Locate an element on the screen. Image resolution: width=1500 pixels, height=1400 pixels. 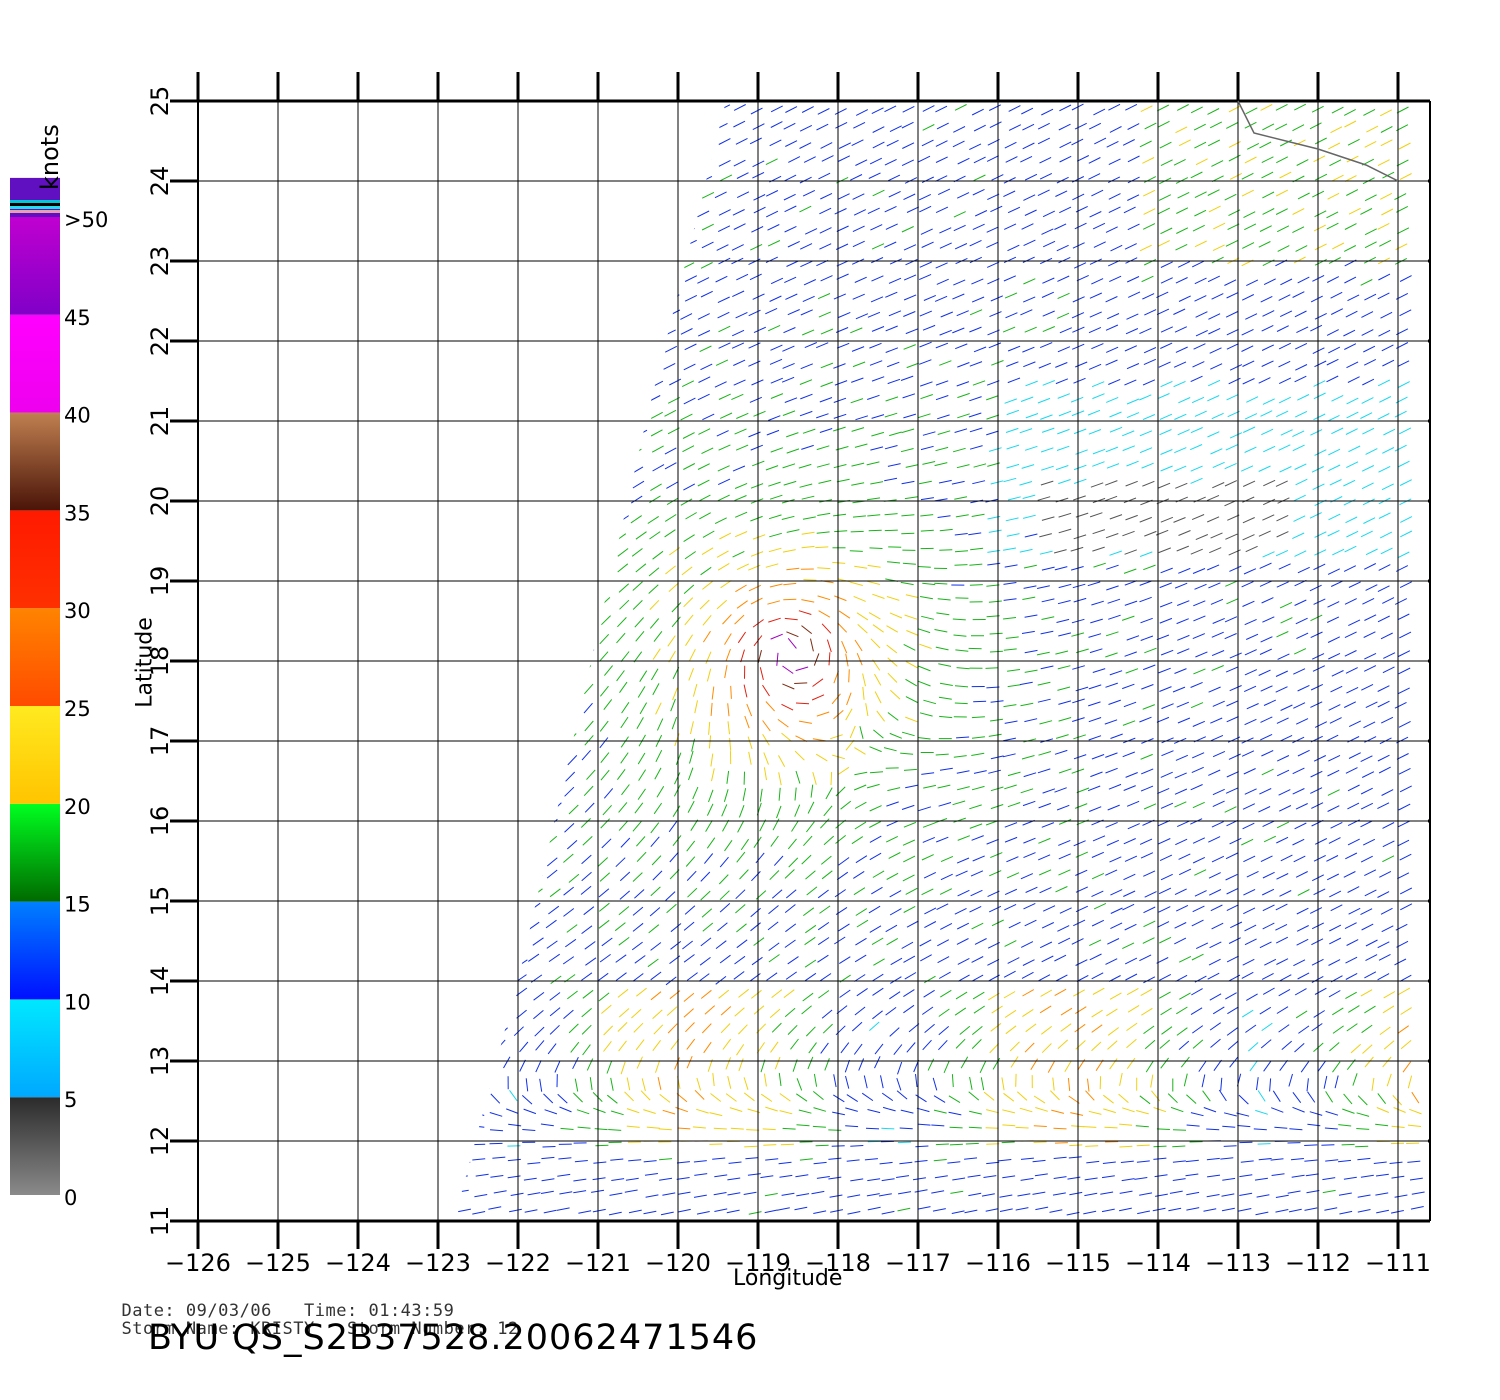
colorbar-label: 10 is located at coordinates (77, 1002).